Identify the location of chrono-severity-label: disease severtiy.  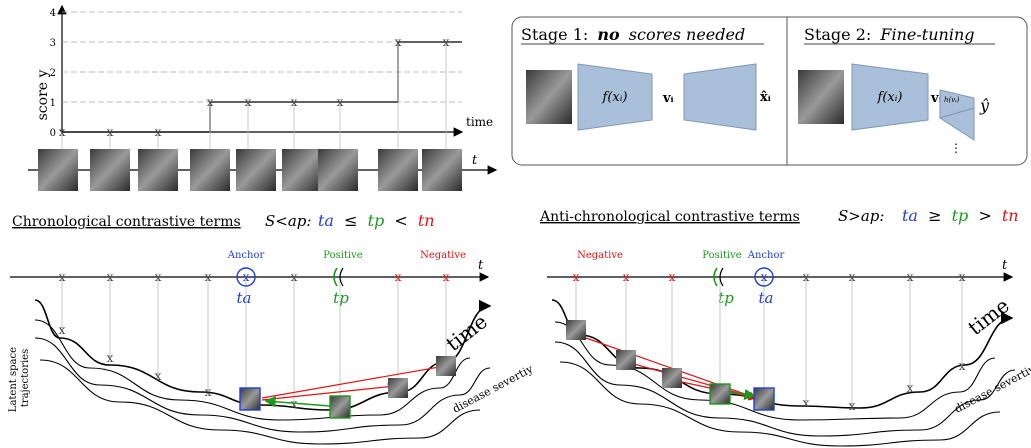
(493, 389).